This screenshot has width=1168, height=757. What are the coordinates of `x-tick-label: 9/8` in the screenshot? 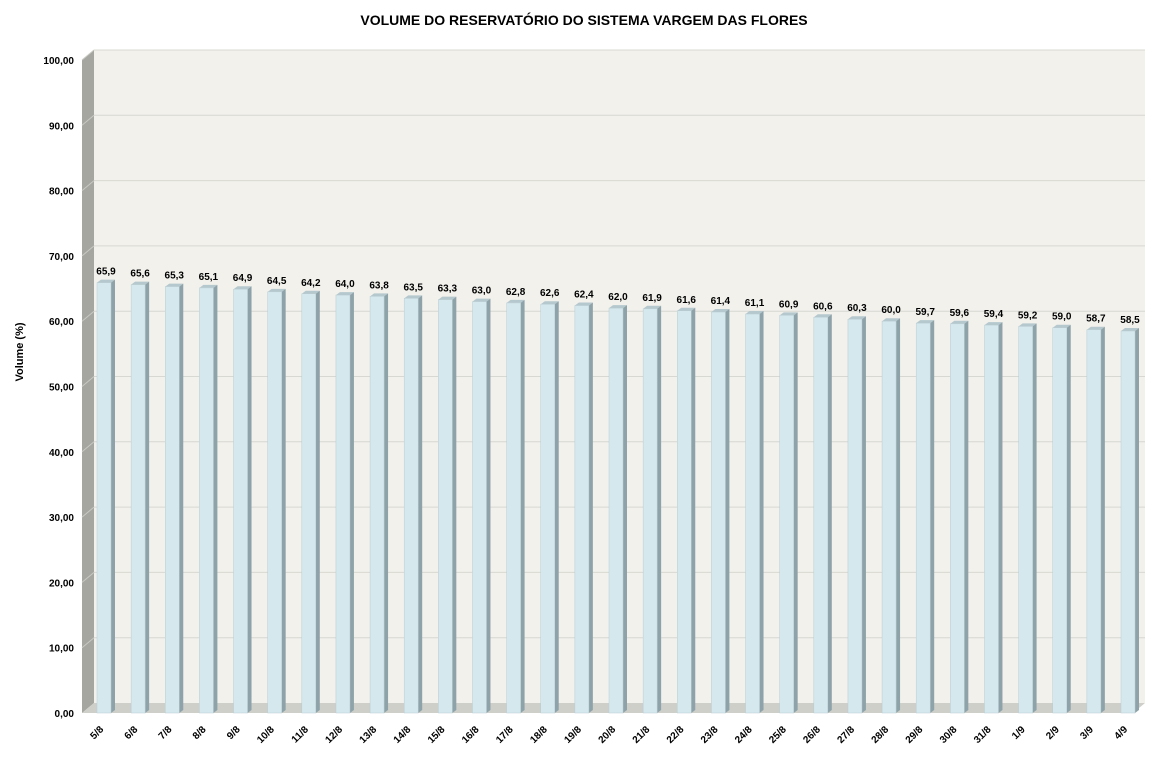 It's located at (234, 733).